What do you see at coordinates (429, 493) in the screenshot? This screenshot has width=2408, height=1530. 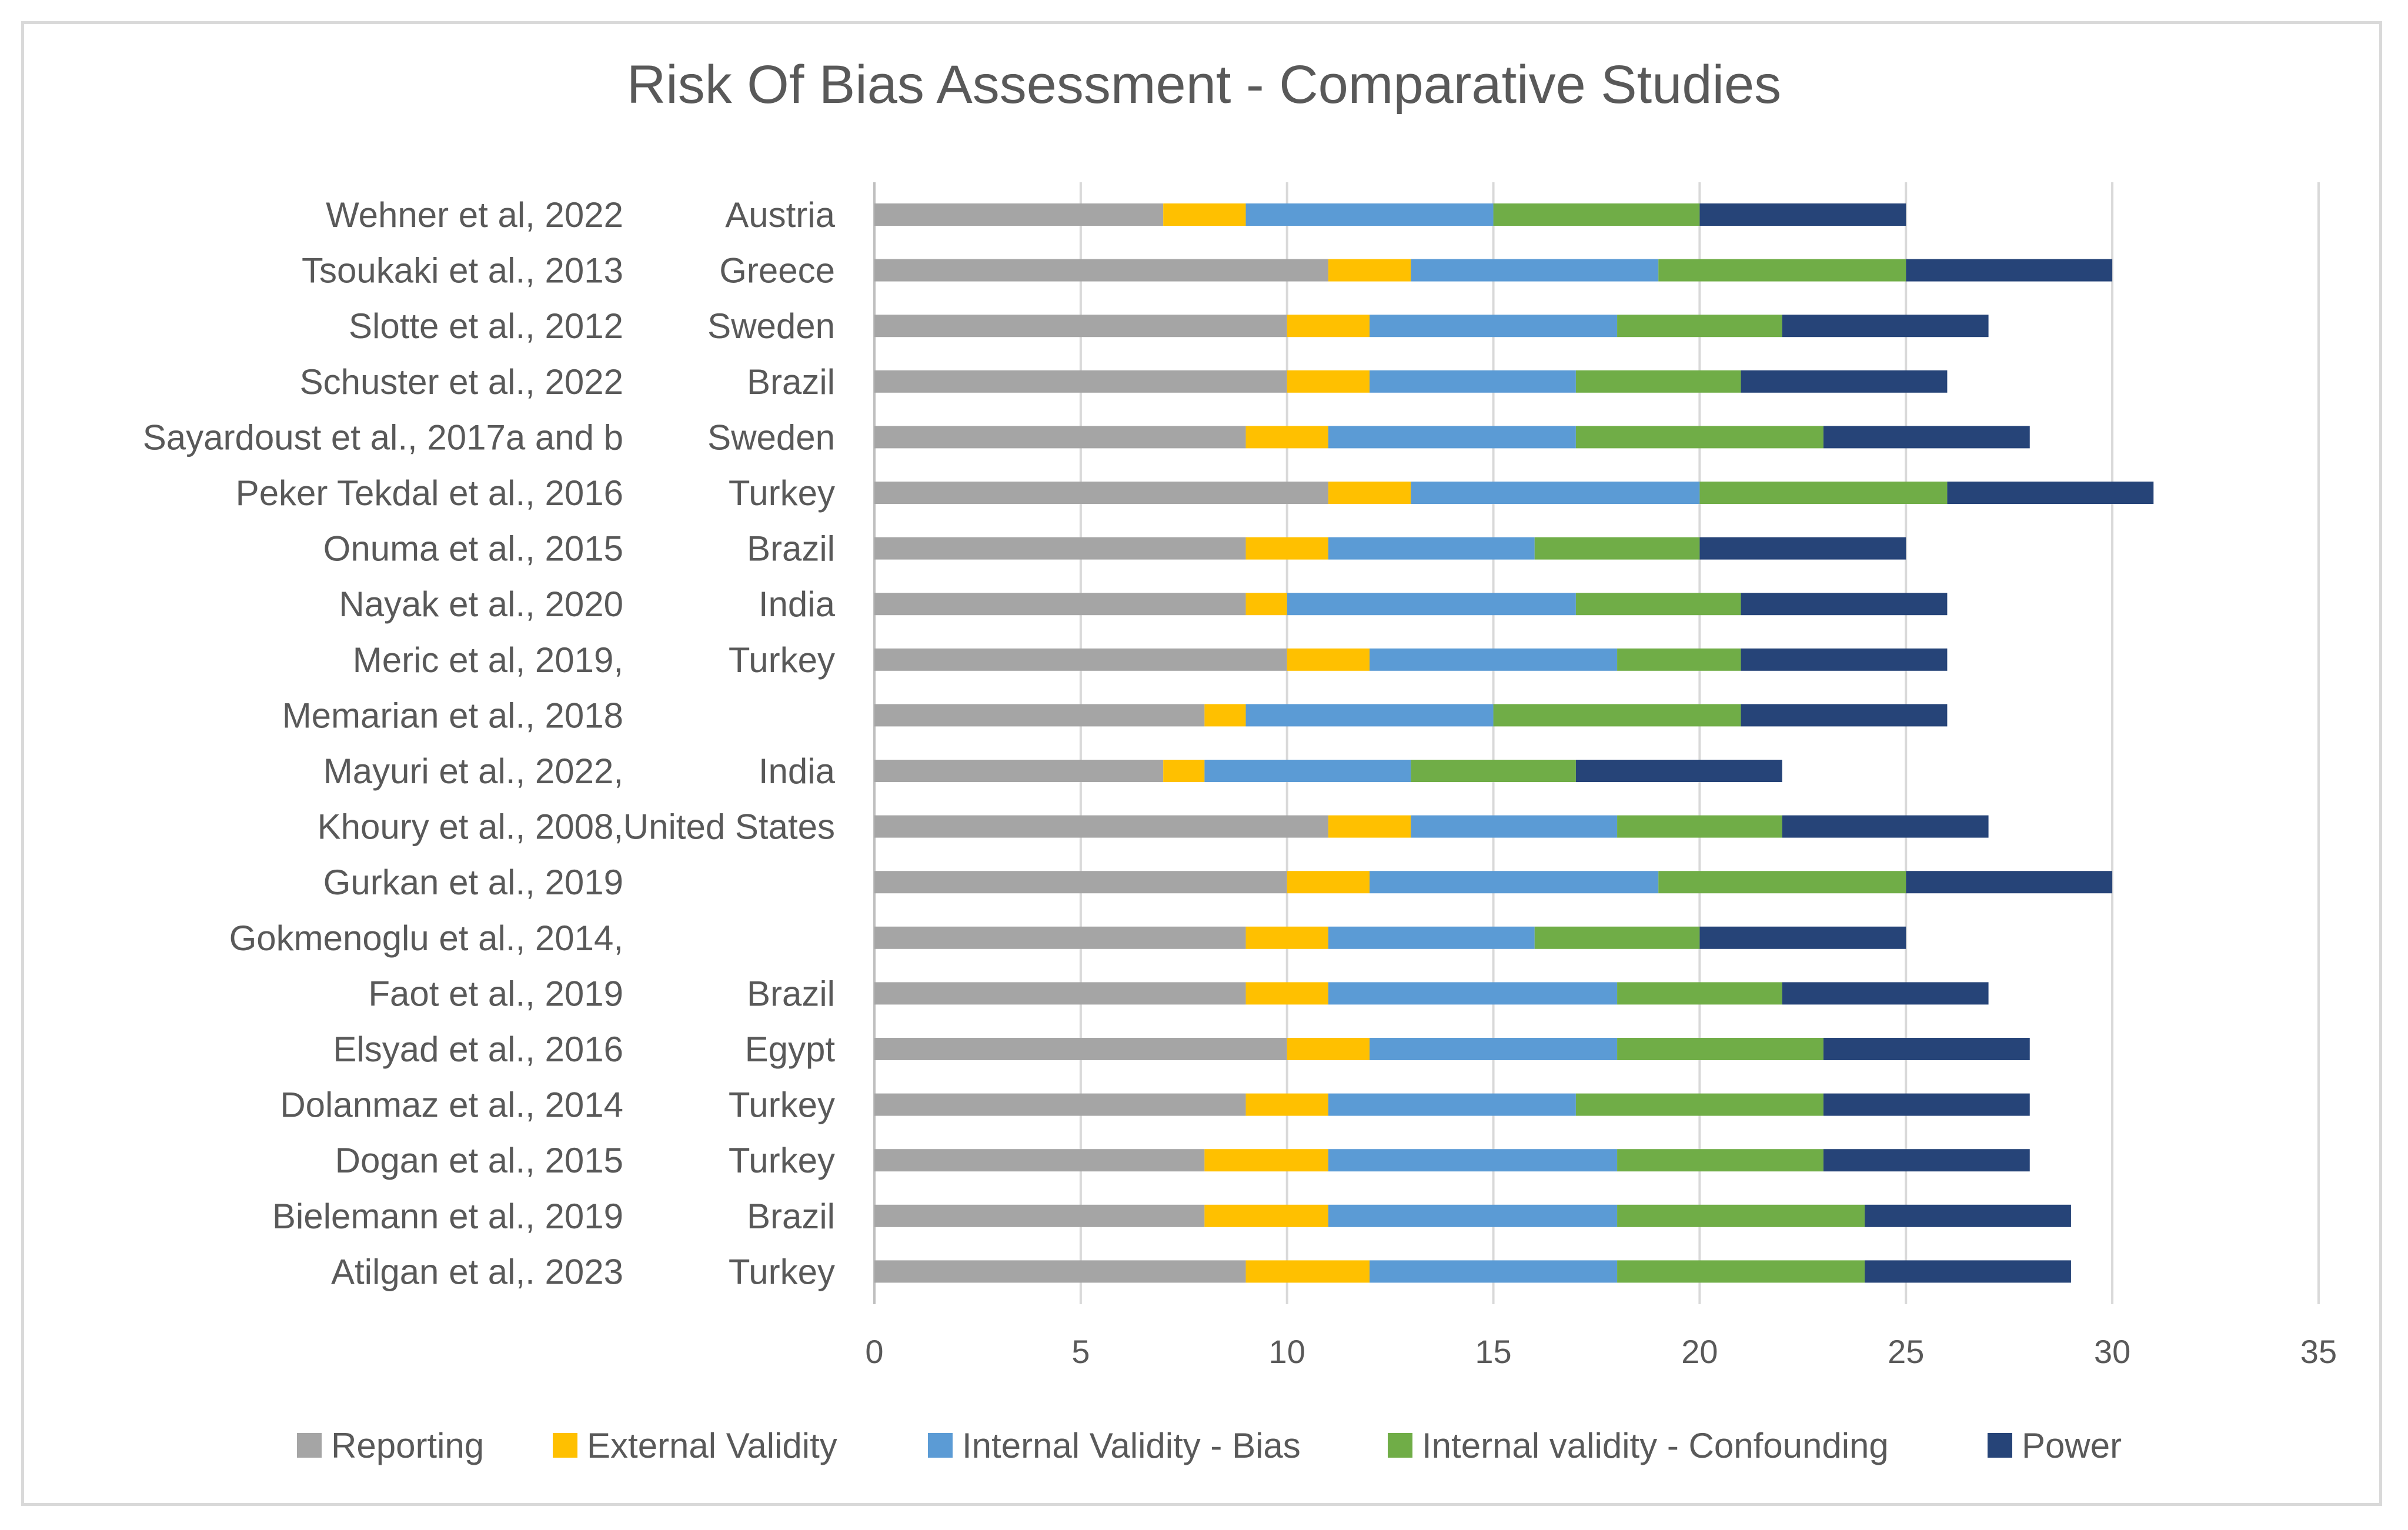 I see `study-label: Peker Tekdal et al., 2016` at bounding box center [429, 493].